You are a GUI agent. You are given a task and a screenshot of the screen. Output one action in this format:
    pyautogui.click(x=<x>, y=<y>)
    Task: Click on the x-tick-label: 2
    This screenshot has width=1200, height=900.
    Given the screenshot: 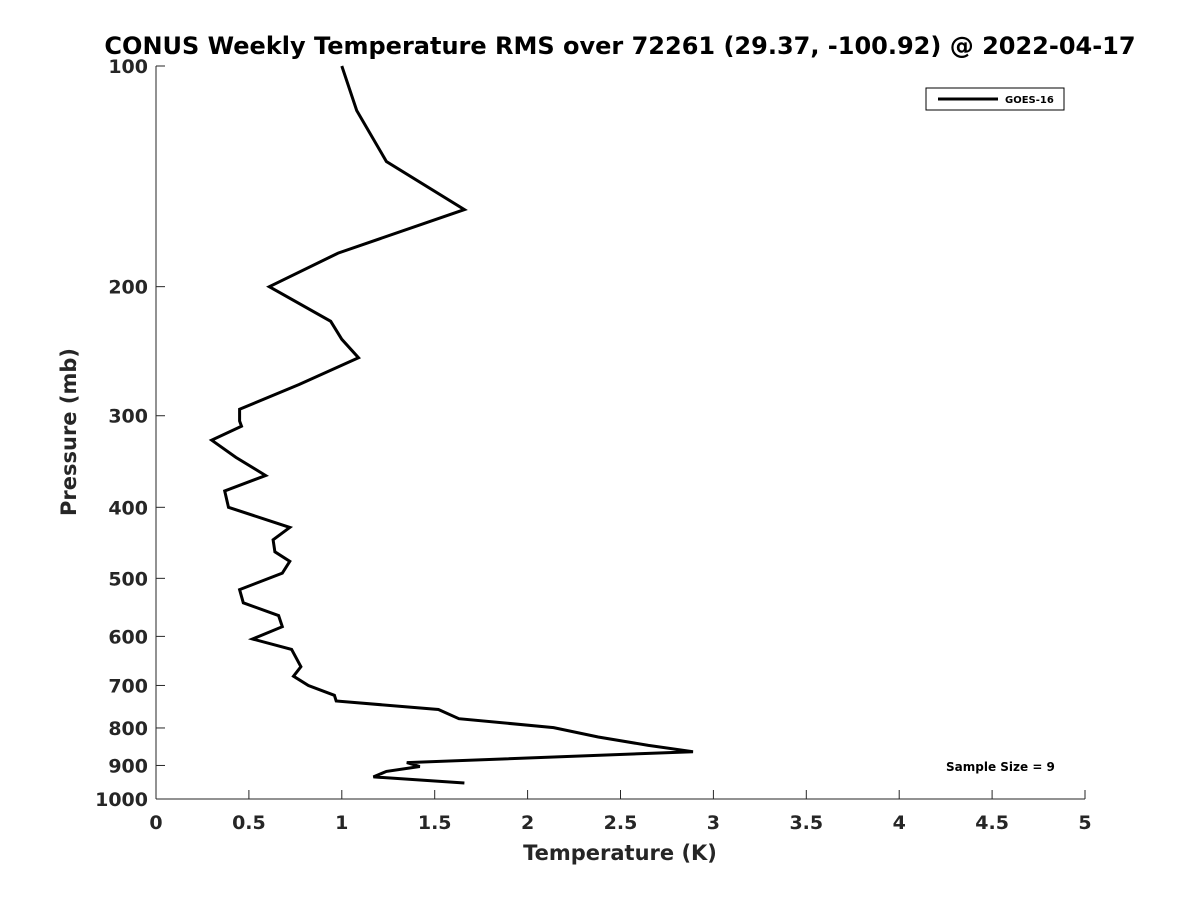 What is the action you would take?
    pyautogui.click(x=527, y=823)
    